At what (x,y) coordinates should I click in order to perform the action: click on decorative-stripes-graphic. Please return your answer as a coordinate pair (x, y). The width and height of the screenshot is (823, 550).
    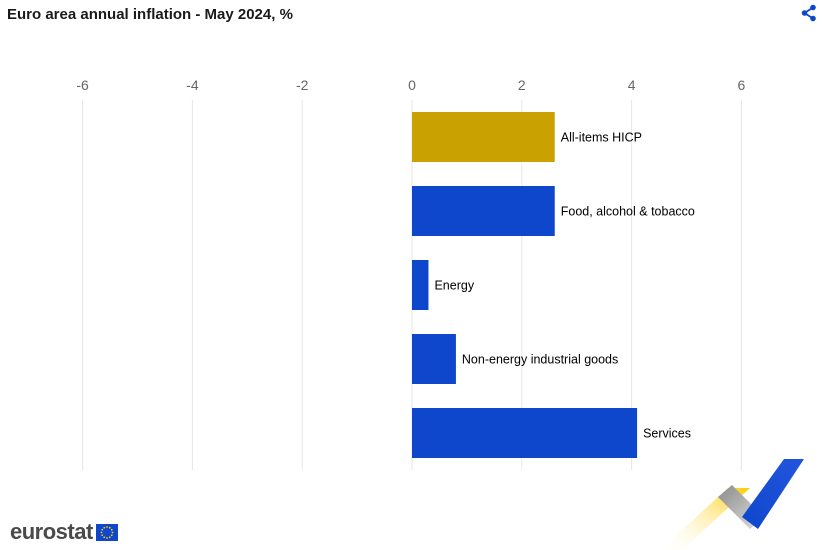
    Looking at the image, I should click on (732, 504).